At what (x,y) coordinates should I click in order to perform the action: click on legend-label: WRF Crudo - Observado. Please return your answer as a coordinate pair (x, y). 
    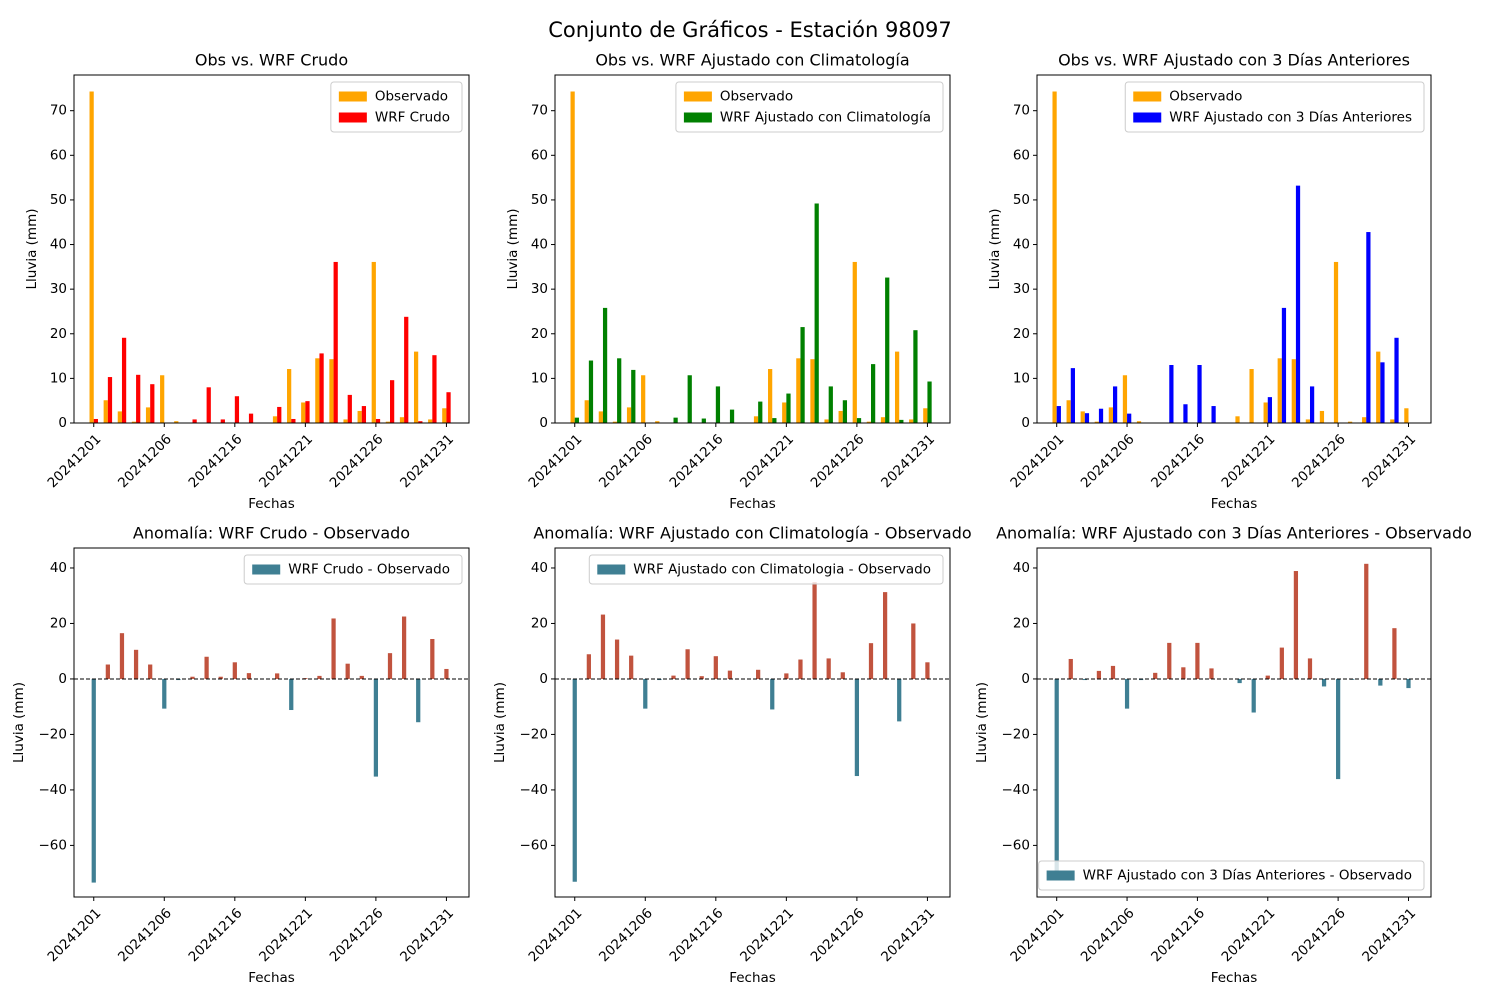
    Looking at the image, I should click on (369, 570).